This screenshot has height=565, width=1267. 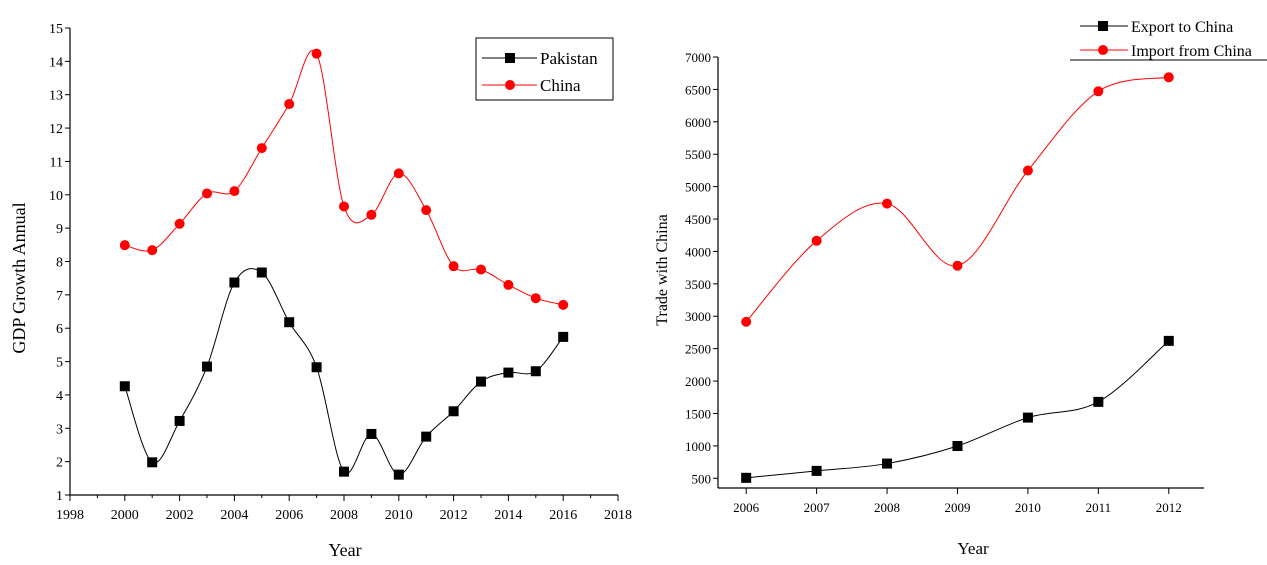 I want to click on y-tick-label: 1500, so click(x=698, y=413).